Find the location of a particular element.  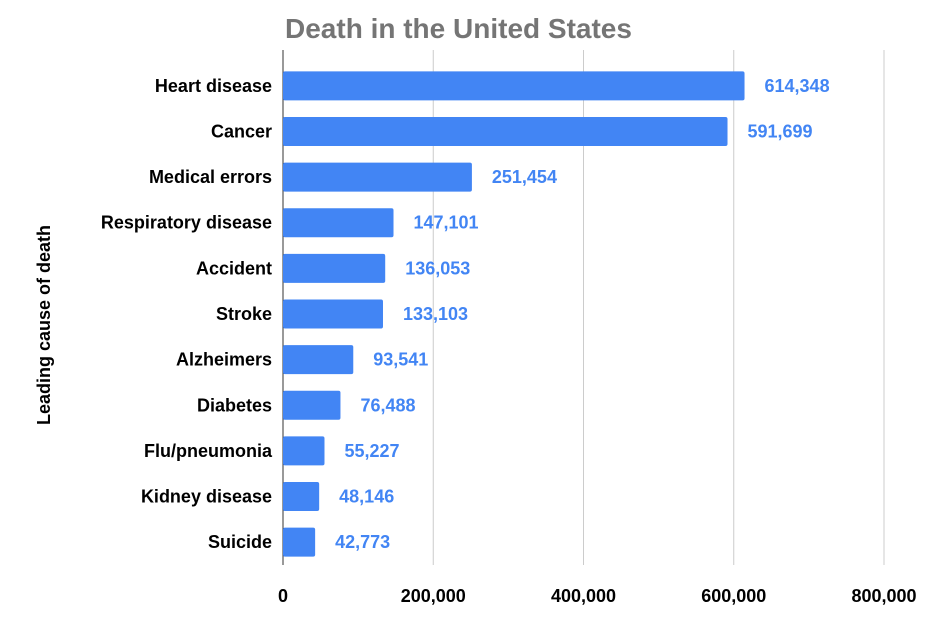

category-label: Kidney disease is located at coordinates (206, 497).